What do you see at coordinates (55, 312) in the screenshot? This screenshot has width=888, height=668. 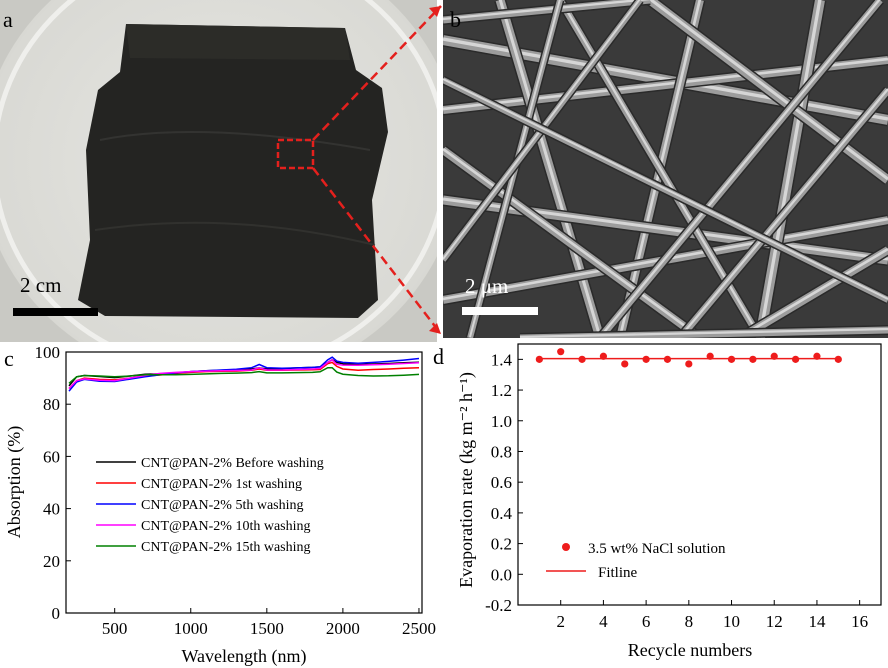 I see `scale-bar-a` at bounding box center [55, 312].